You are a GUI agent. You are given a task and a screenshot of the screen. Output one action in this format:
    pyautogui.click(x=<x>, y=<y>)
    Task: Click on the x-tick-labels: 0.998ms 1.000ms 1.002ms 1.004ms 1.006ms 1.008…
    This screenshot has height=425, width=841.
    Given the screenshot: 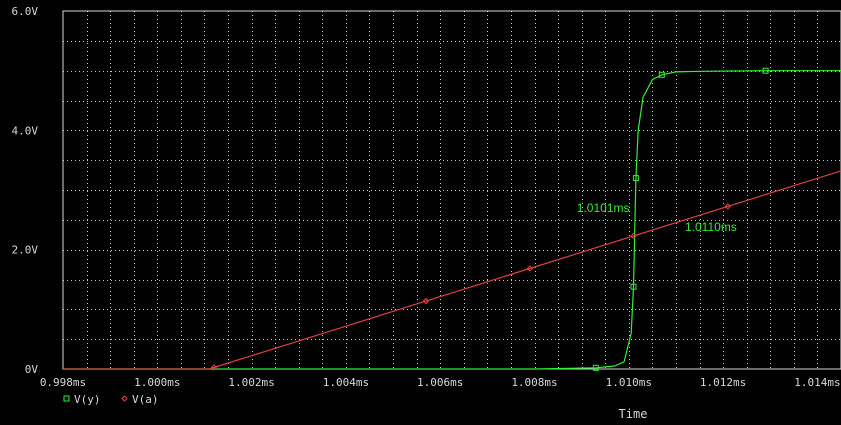 What is the action you would take?
    pyautogui.click(x=440, y=382)
    